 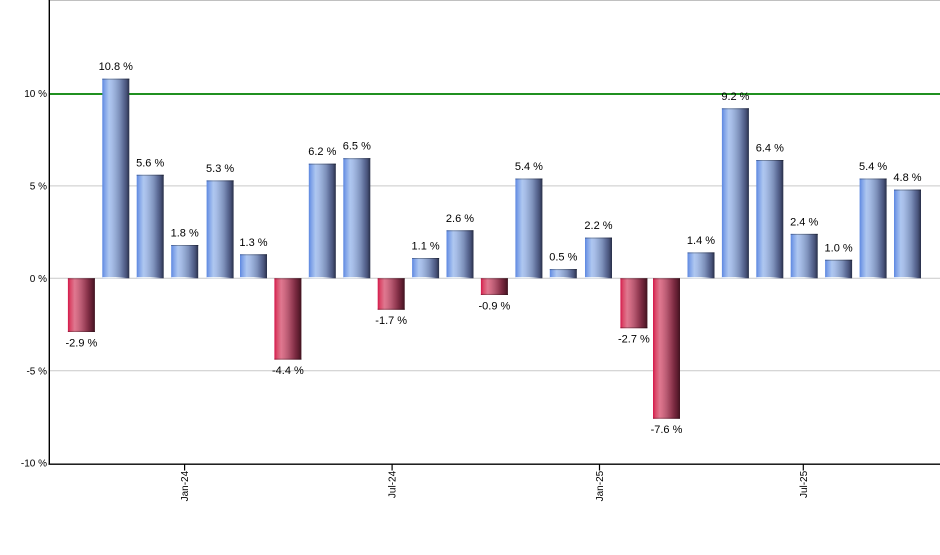 What do you see at coordinates (634, 340) in the screenshot?
I see `svg-text: -2.7 %` at bounding box center [634, 340].